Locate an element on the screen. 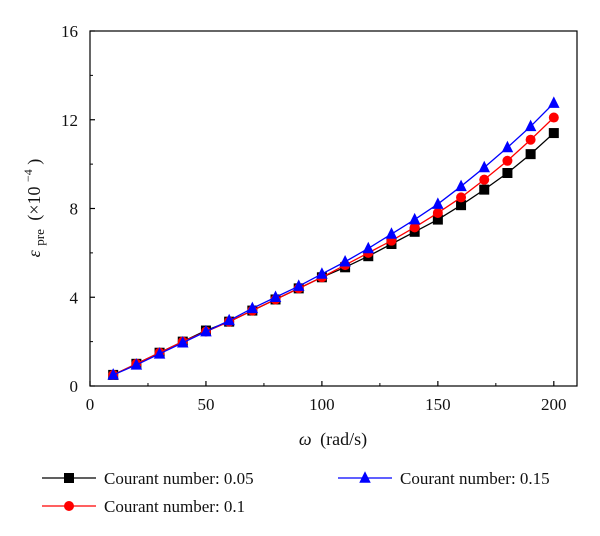  y-axis-scale-exponent: −4 is located at coordinates (28, 175).